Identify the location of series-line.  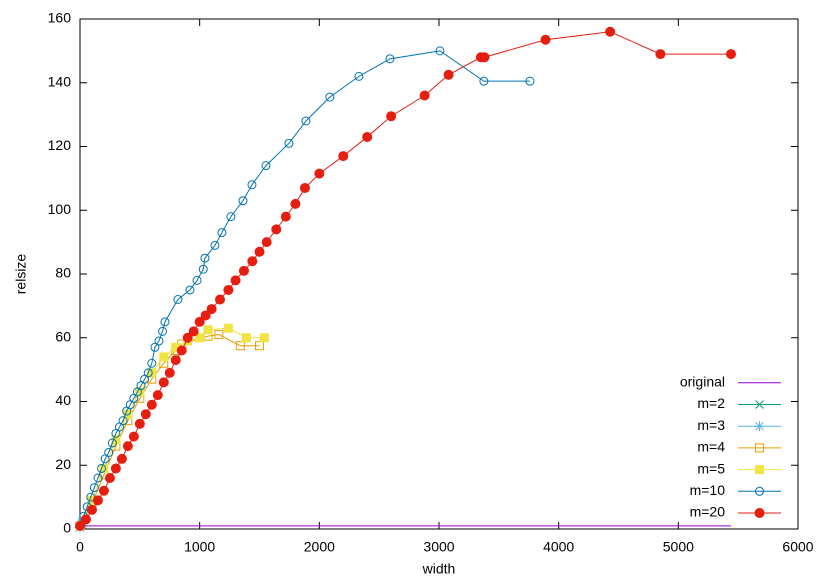
(169, 430).